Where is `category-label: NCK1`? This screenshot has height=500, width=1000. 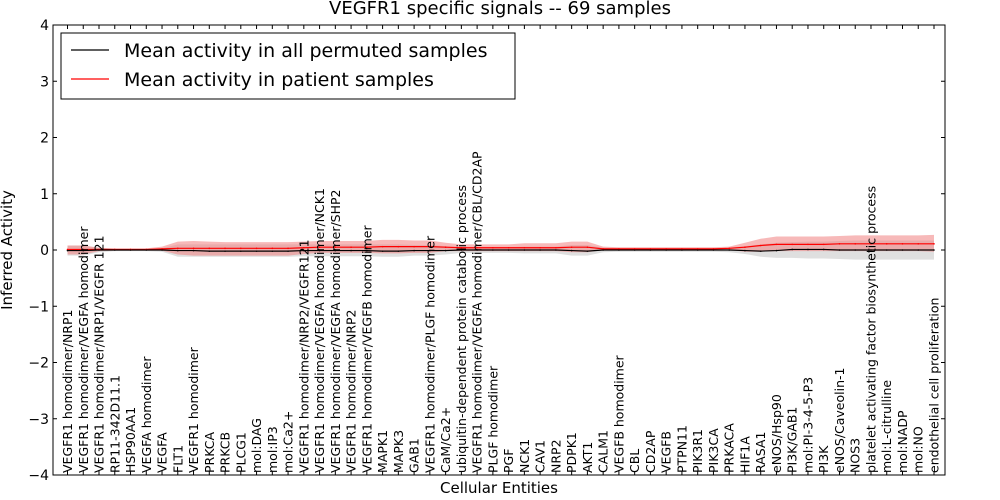
category-label: NCK1 is located at coordinates (524, 456).